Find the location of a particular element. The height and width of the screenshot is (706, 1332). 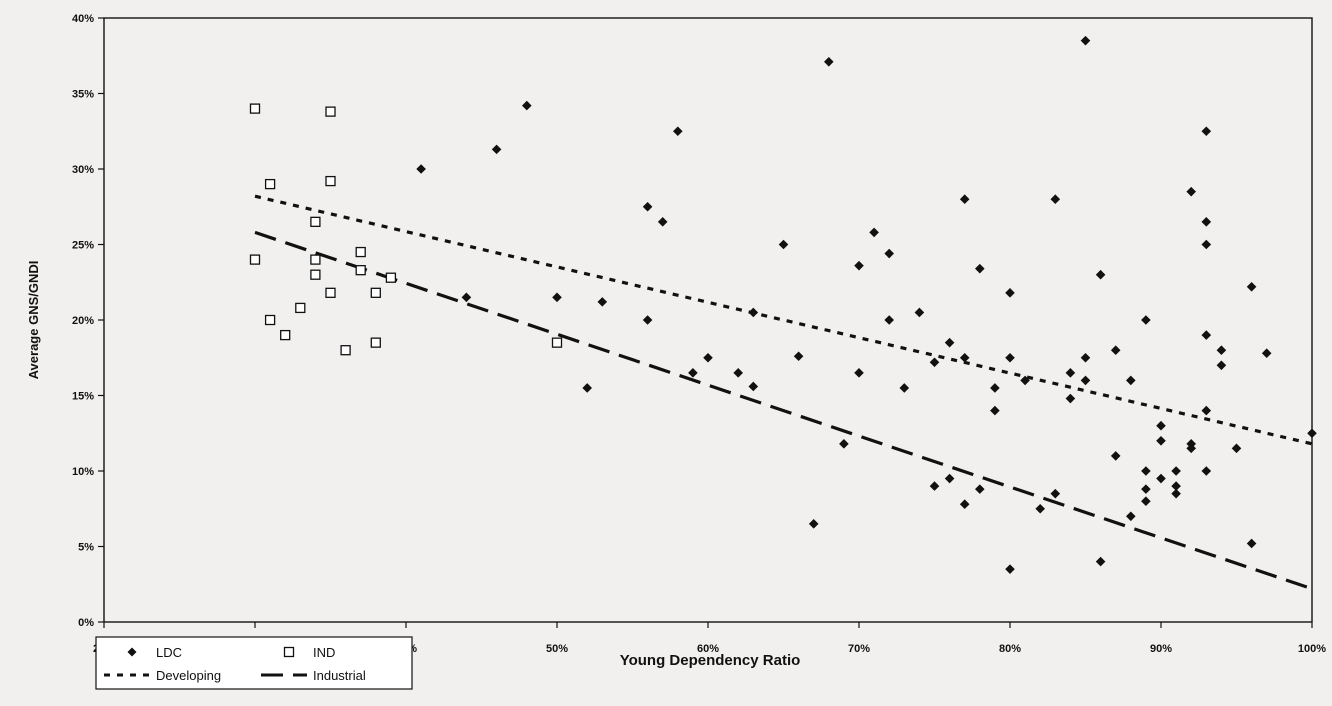

x-axis-title: Young Dependency Ratio is located at coordinates (710, 660).